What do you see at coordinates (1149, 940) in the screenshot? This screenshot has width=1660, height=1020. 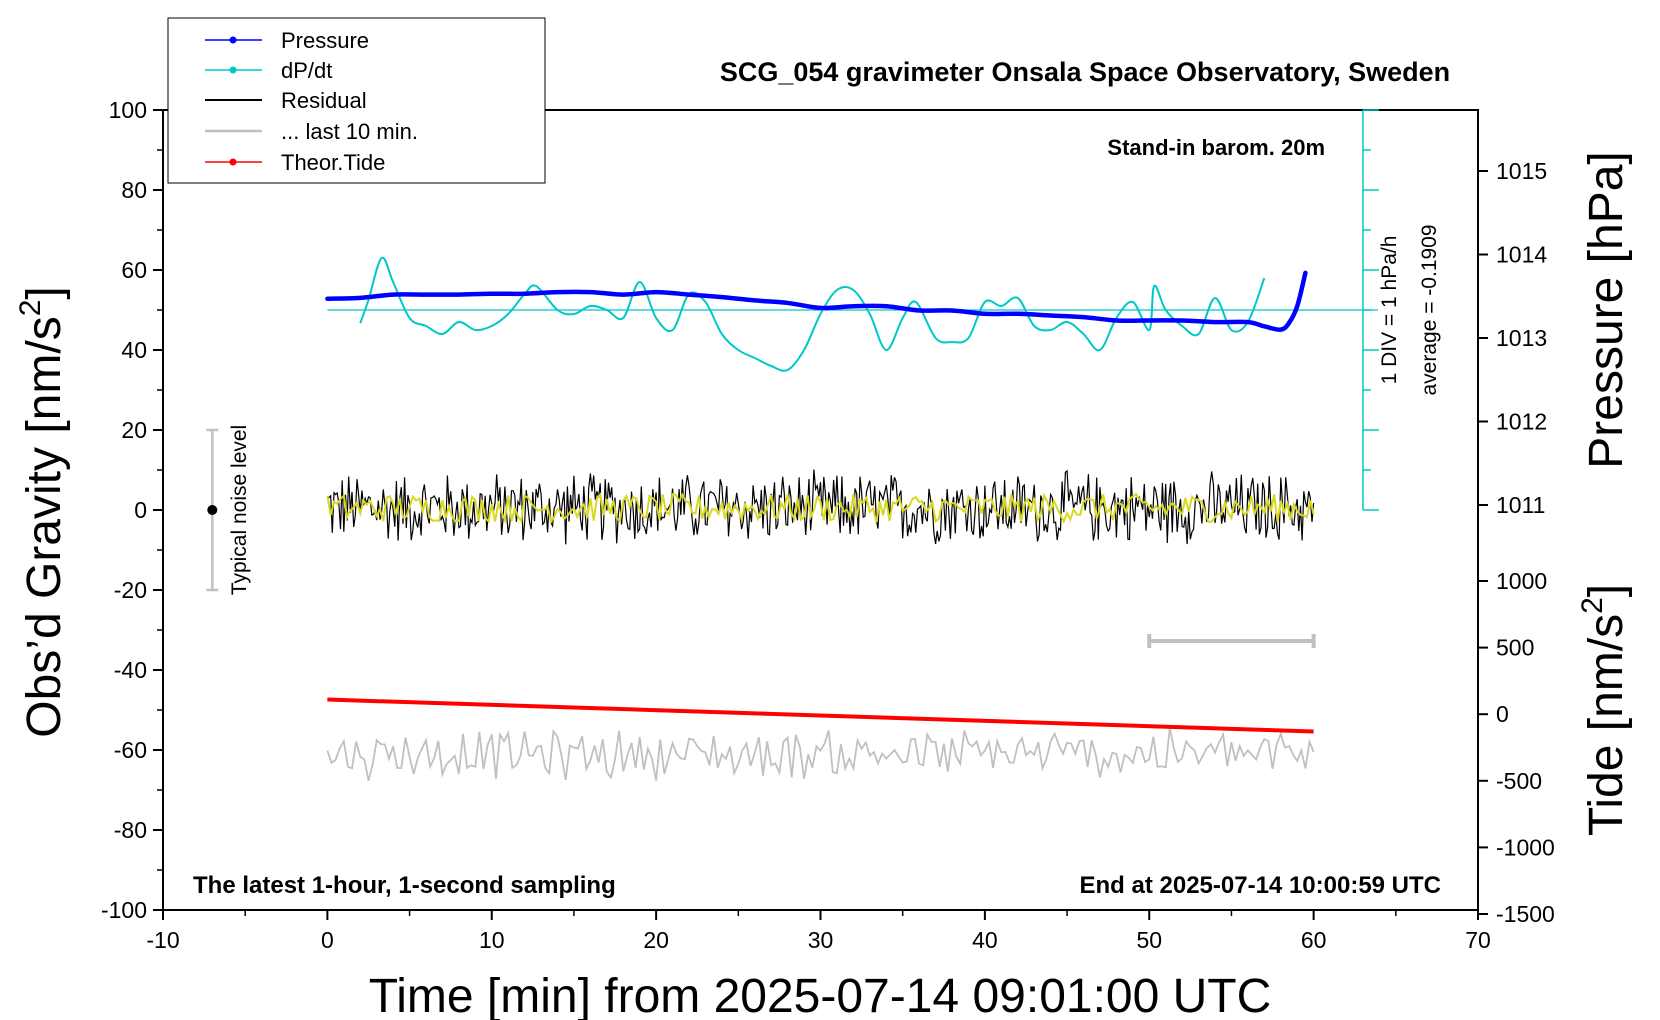 I see `x-tick-label-50: 50` at bounding box center [1149, 940].